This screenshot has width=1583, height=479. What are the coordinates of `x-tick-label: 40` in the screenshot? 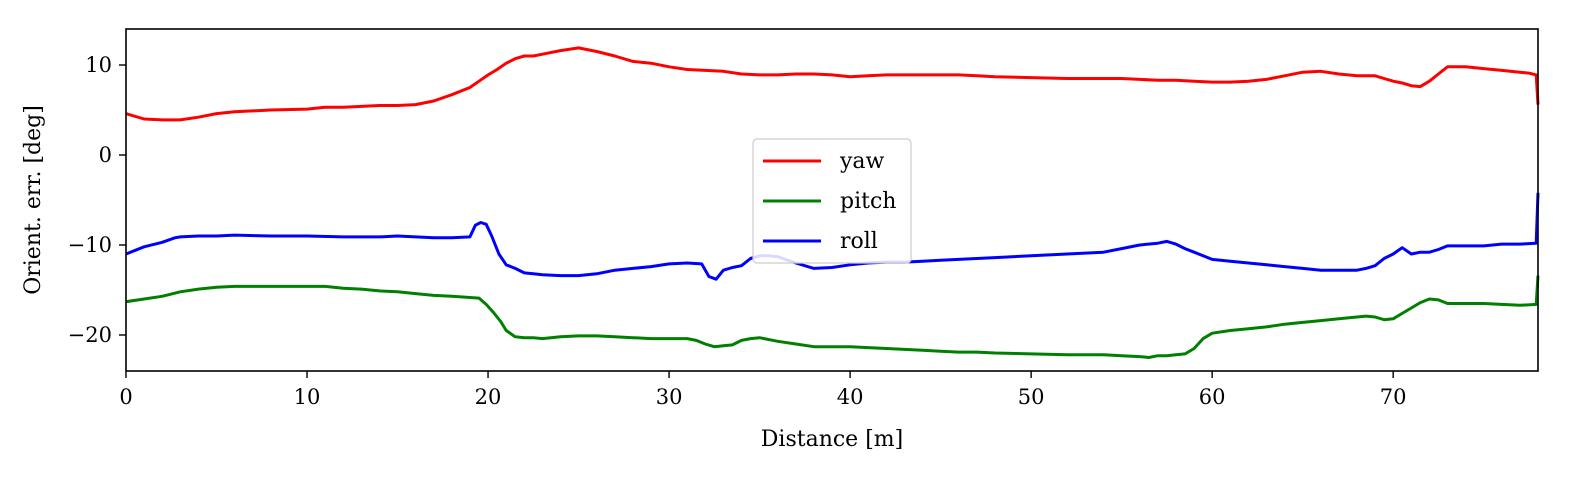 It's located at (850, 397).